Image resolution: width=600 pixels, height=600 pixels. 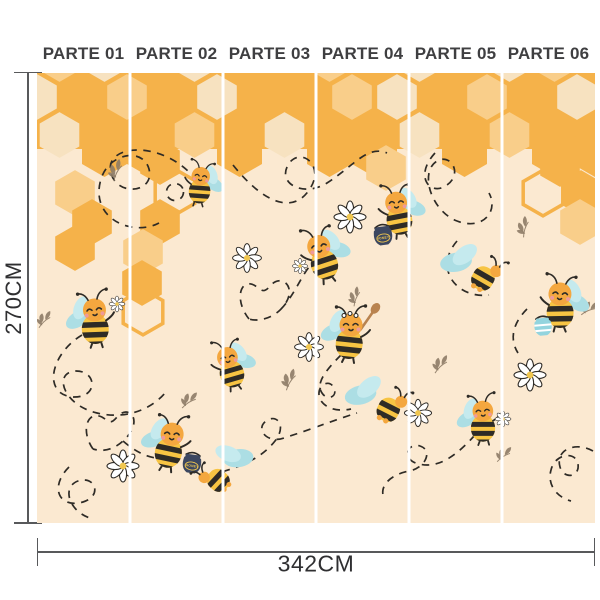 What do you see at coordinates (362, 53) in the screenshot?
I see `panel-label-4: PARTE 04` at bounding box center [362, 53].